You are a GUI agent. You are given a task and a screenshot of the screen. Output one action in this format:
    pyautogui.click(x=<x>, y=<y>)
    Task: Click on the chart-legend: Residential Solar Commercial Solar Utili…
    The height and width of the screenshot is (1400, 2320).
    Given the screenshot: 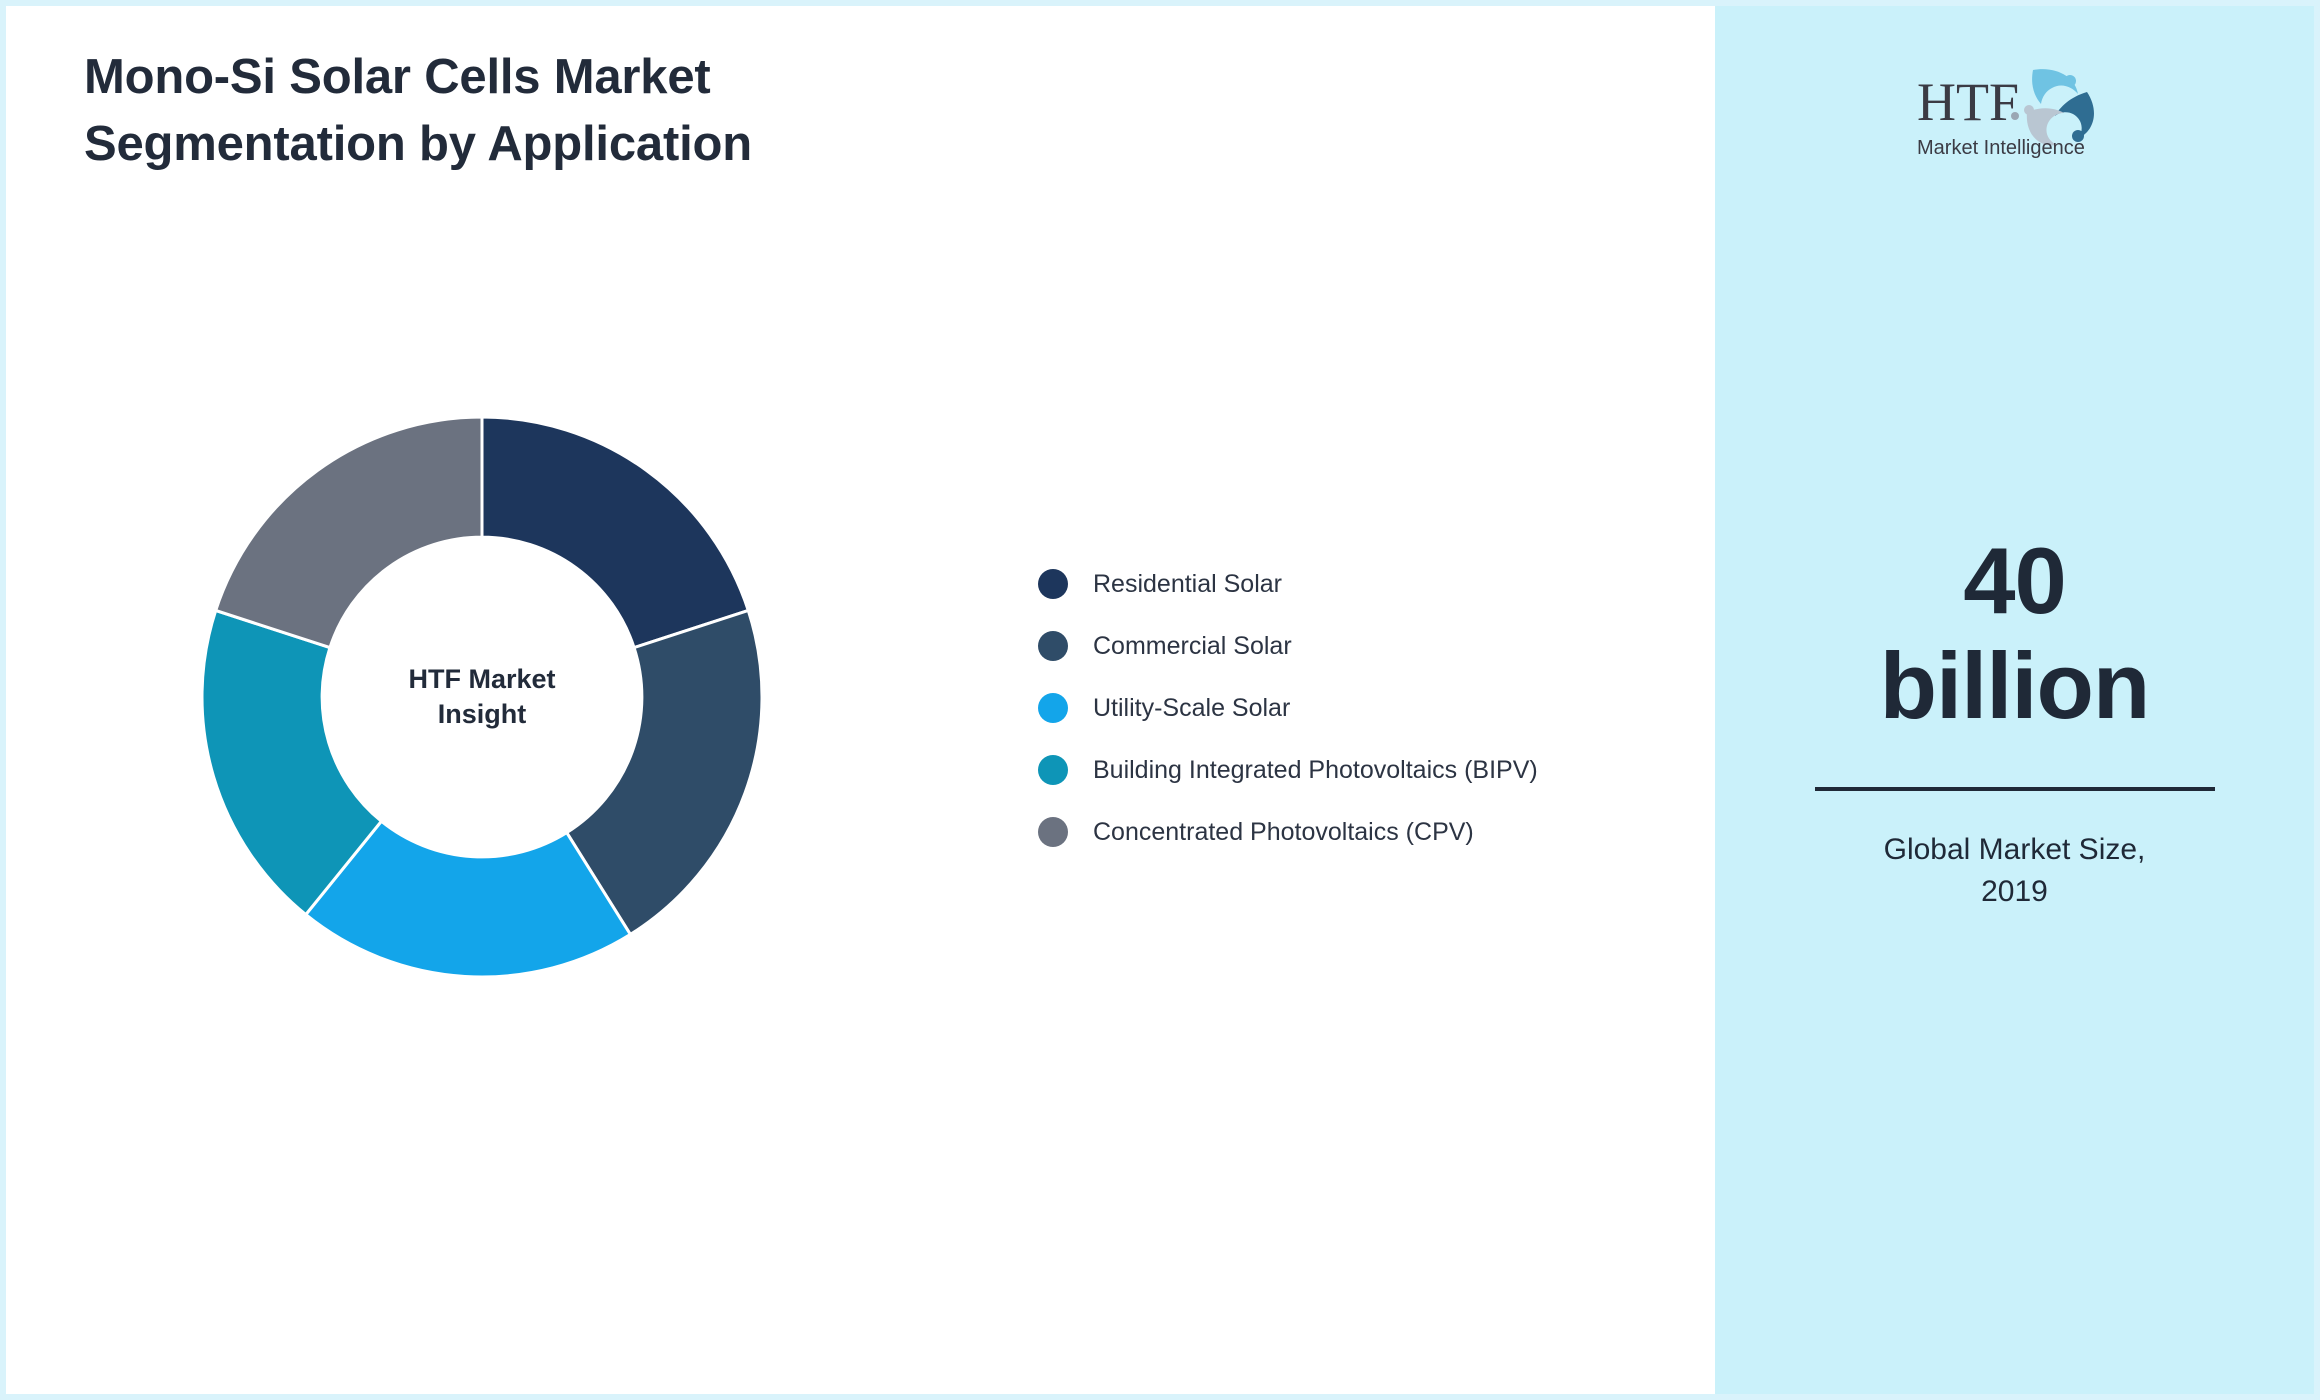 What is the action you would take?
    pyautogui.click(x=1358, y=708)
    